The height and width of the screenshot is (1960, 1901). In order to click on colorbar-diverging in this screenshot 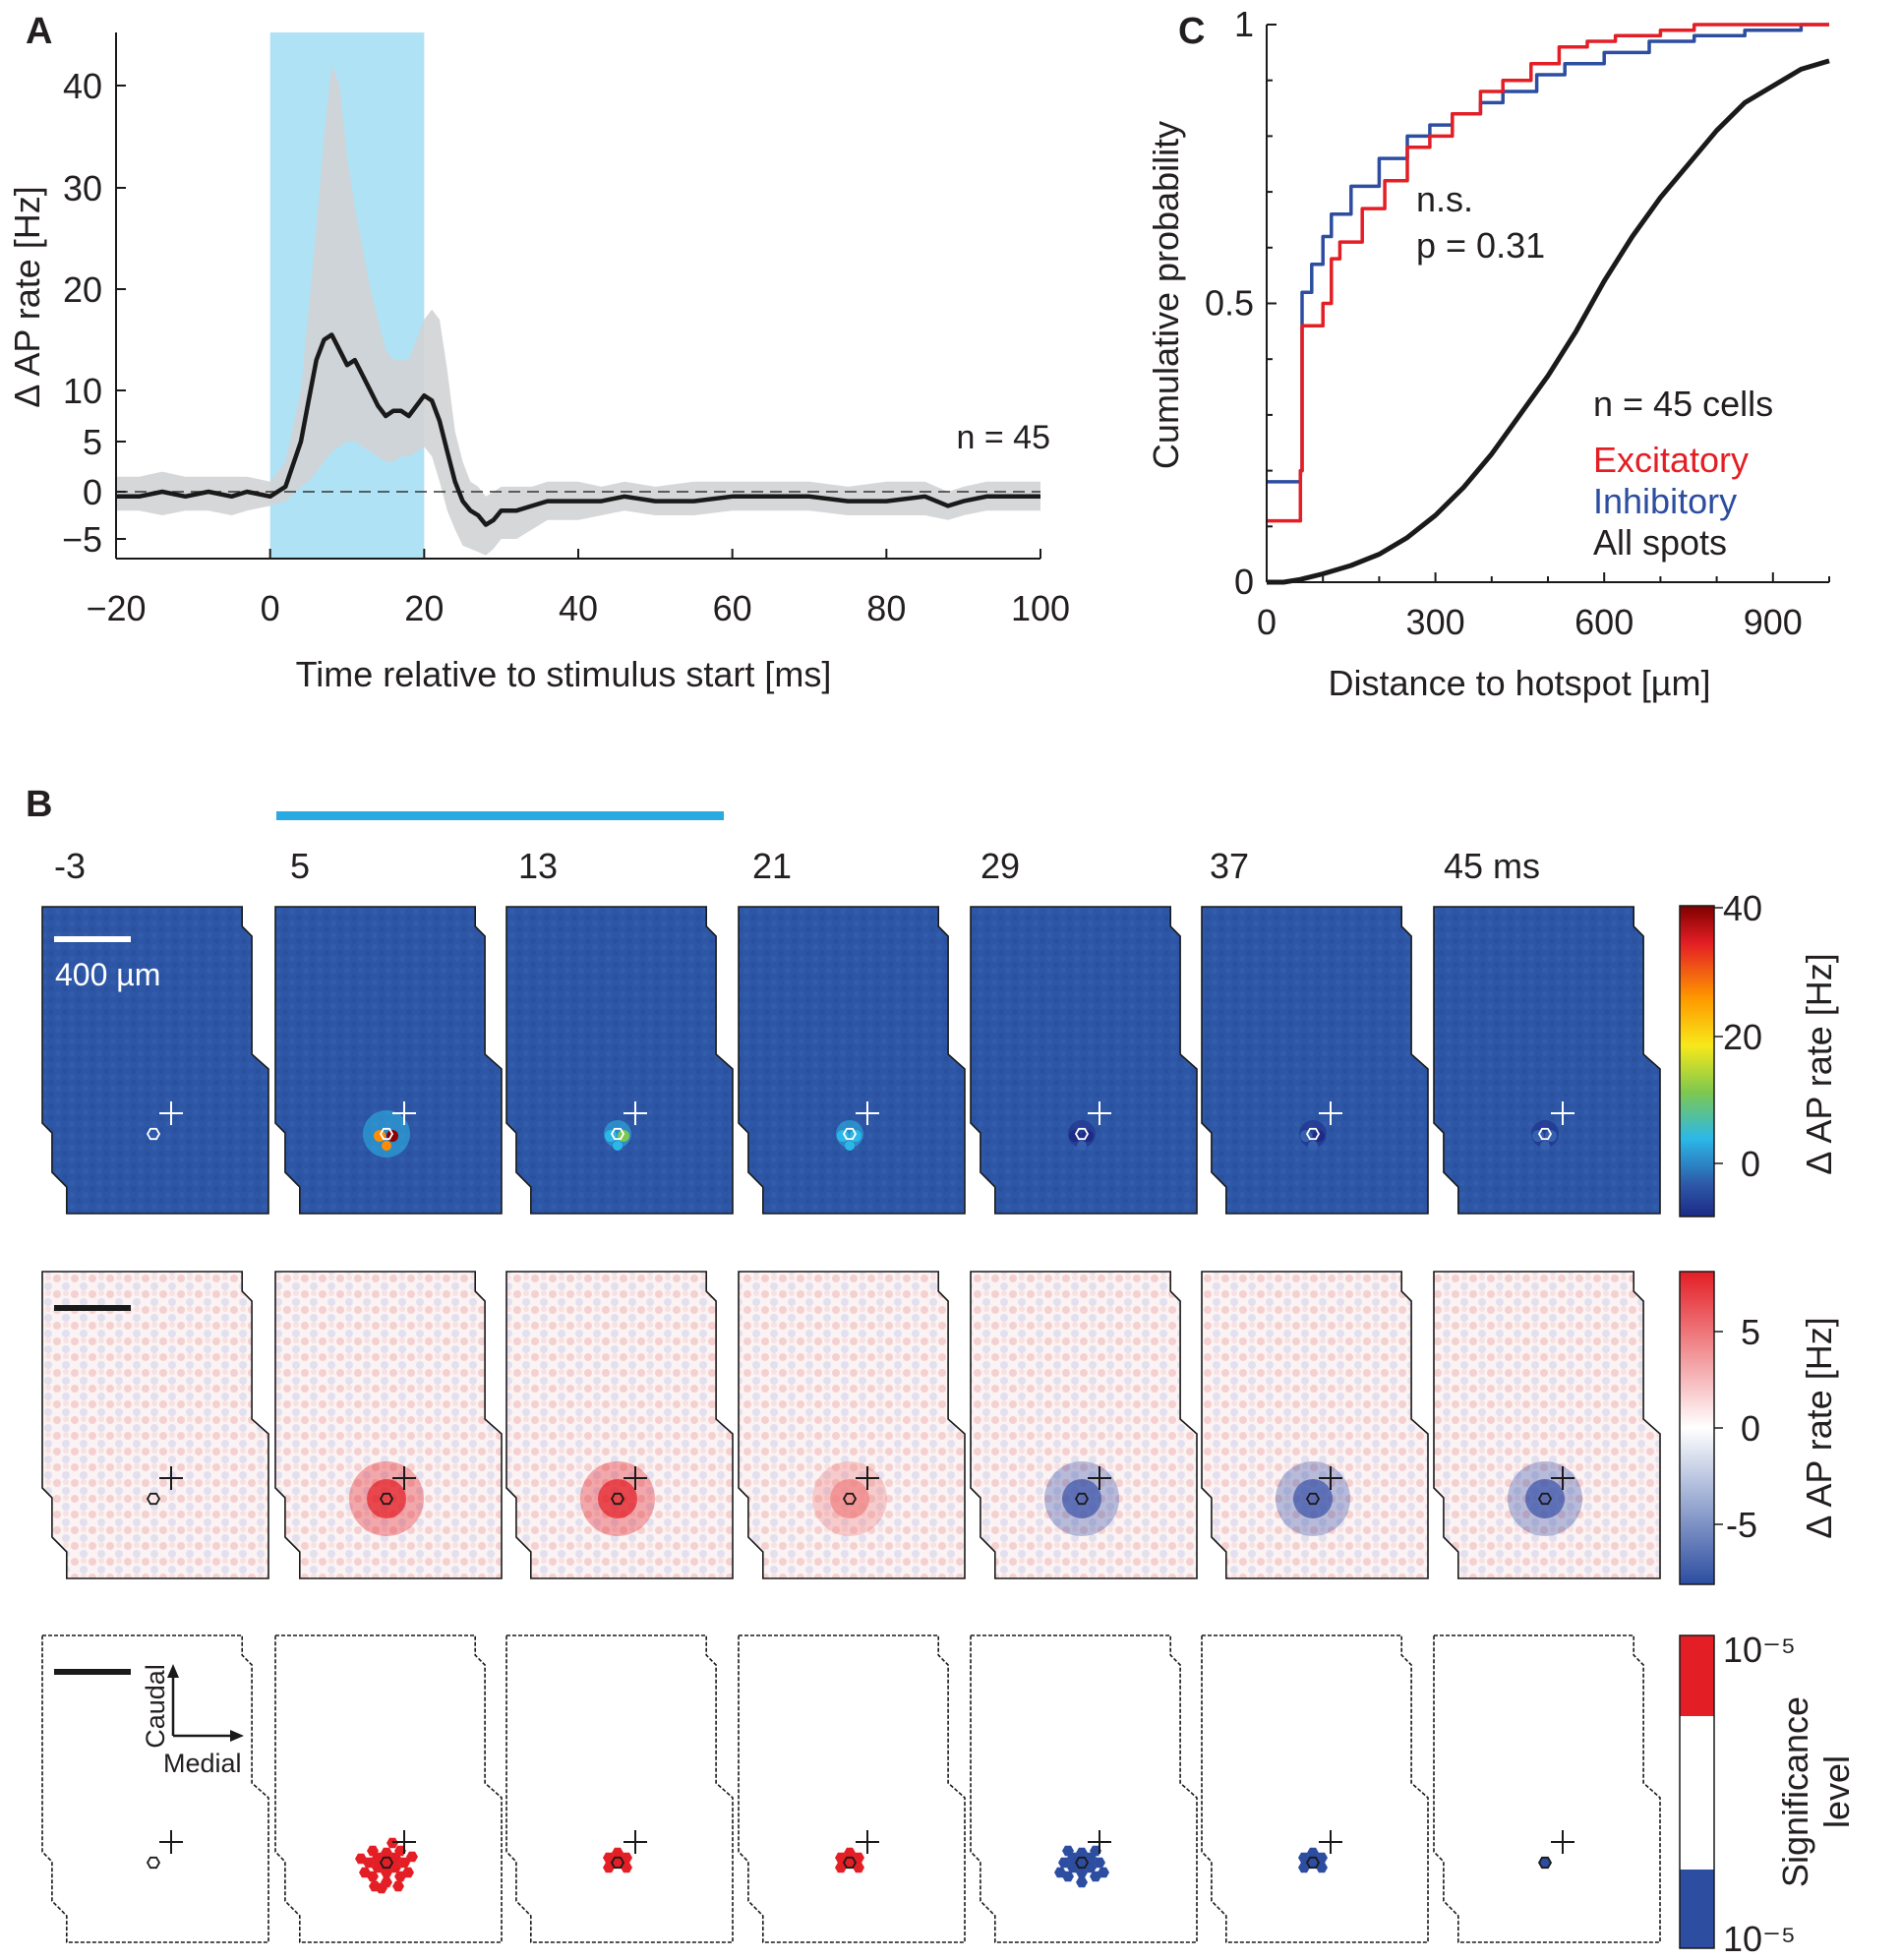, I will do `click(1697, 1428)`.